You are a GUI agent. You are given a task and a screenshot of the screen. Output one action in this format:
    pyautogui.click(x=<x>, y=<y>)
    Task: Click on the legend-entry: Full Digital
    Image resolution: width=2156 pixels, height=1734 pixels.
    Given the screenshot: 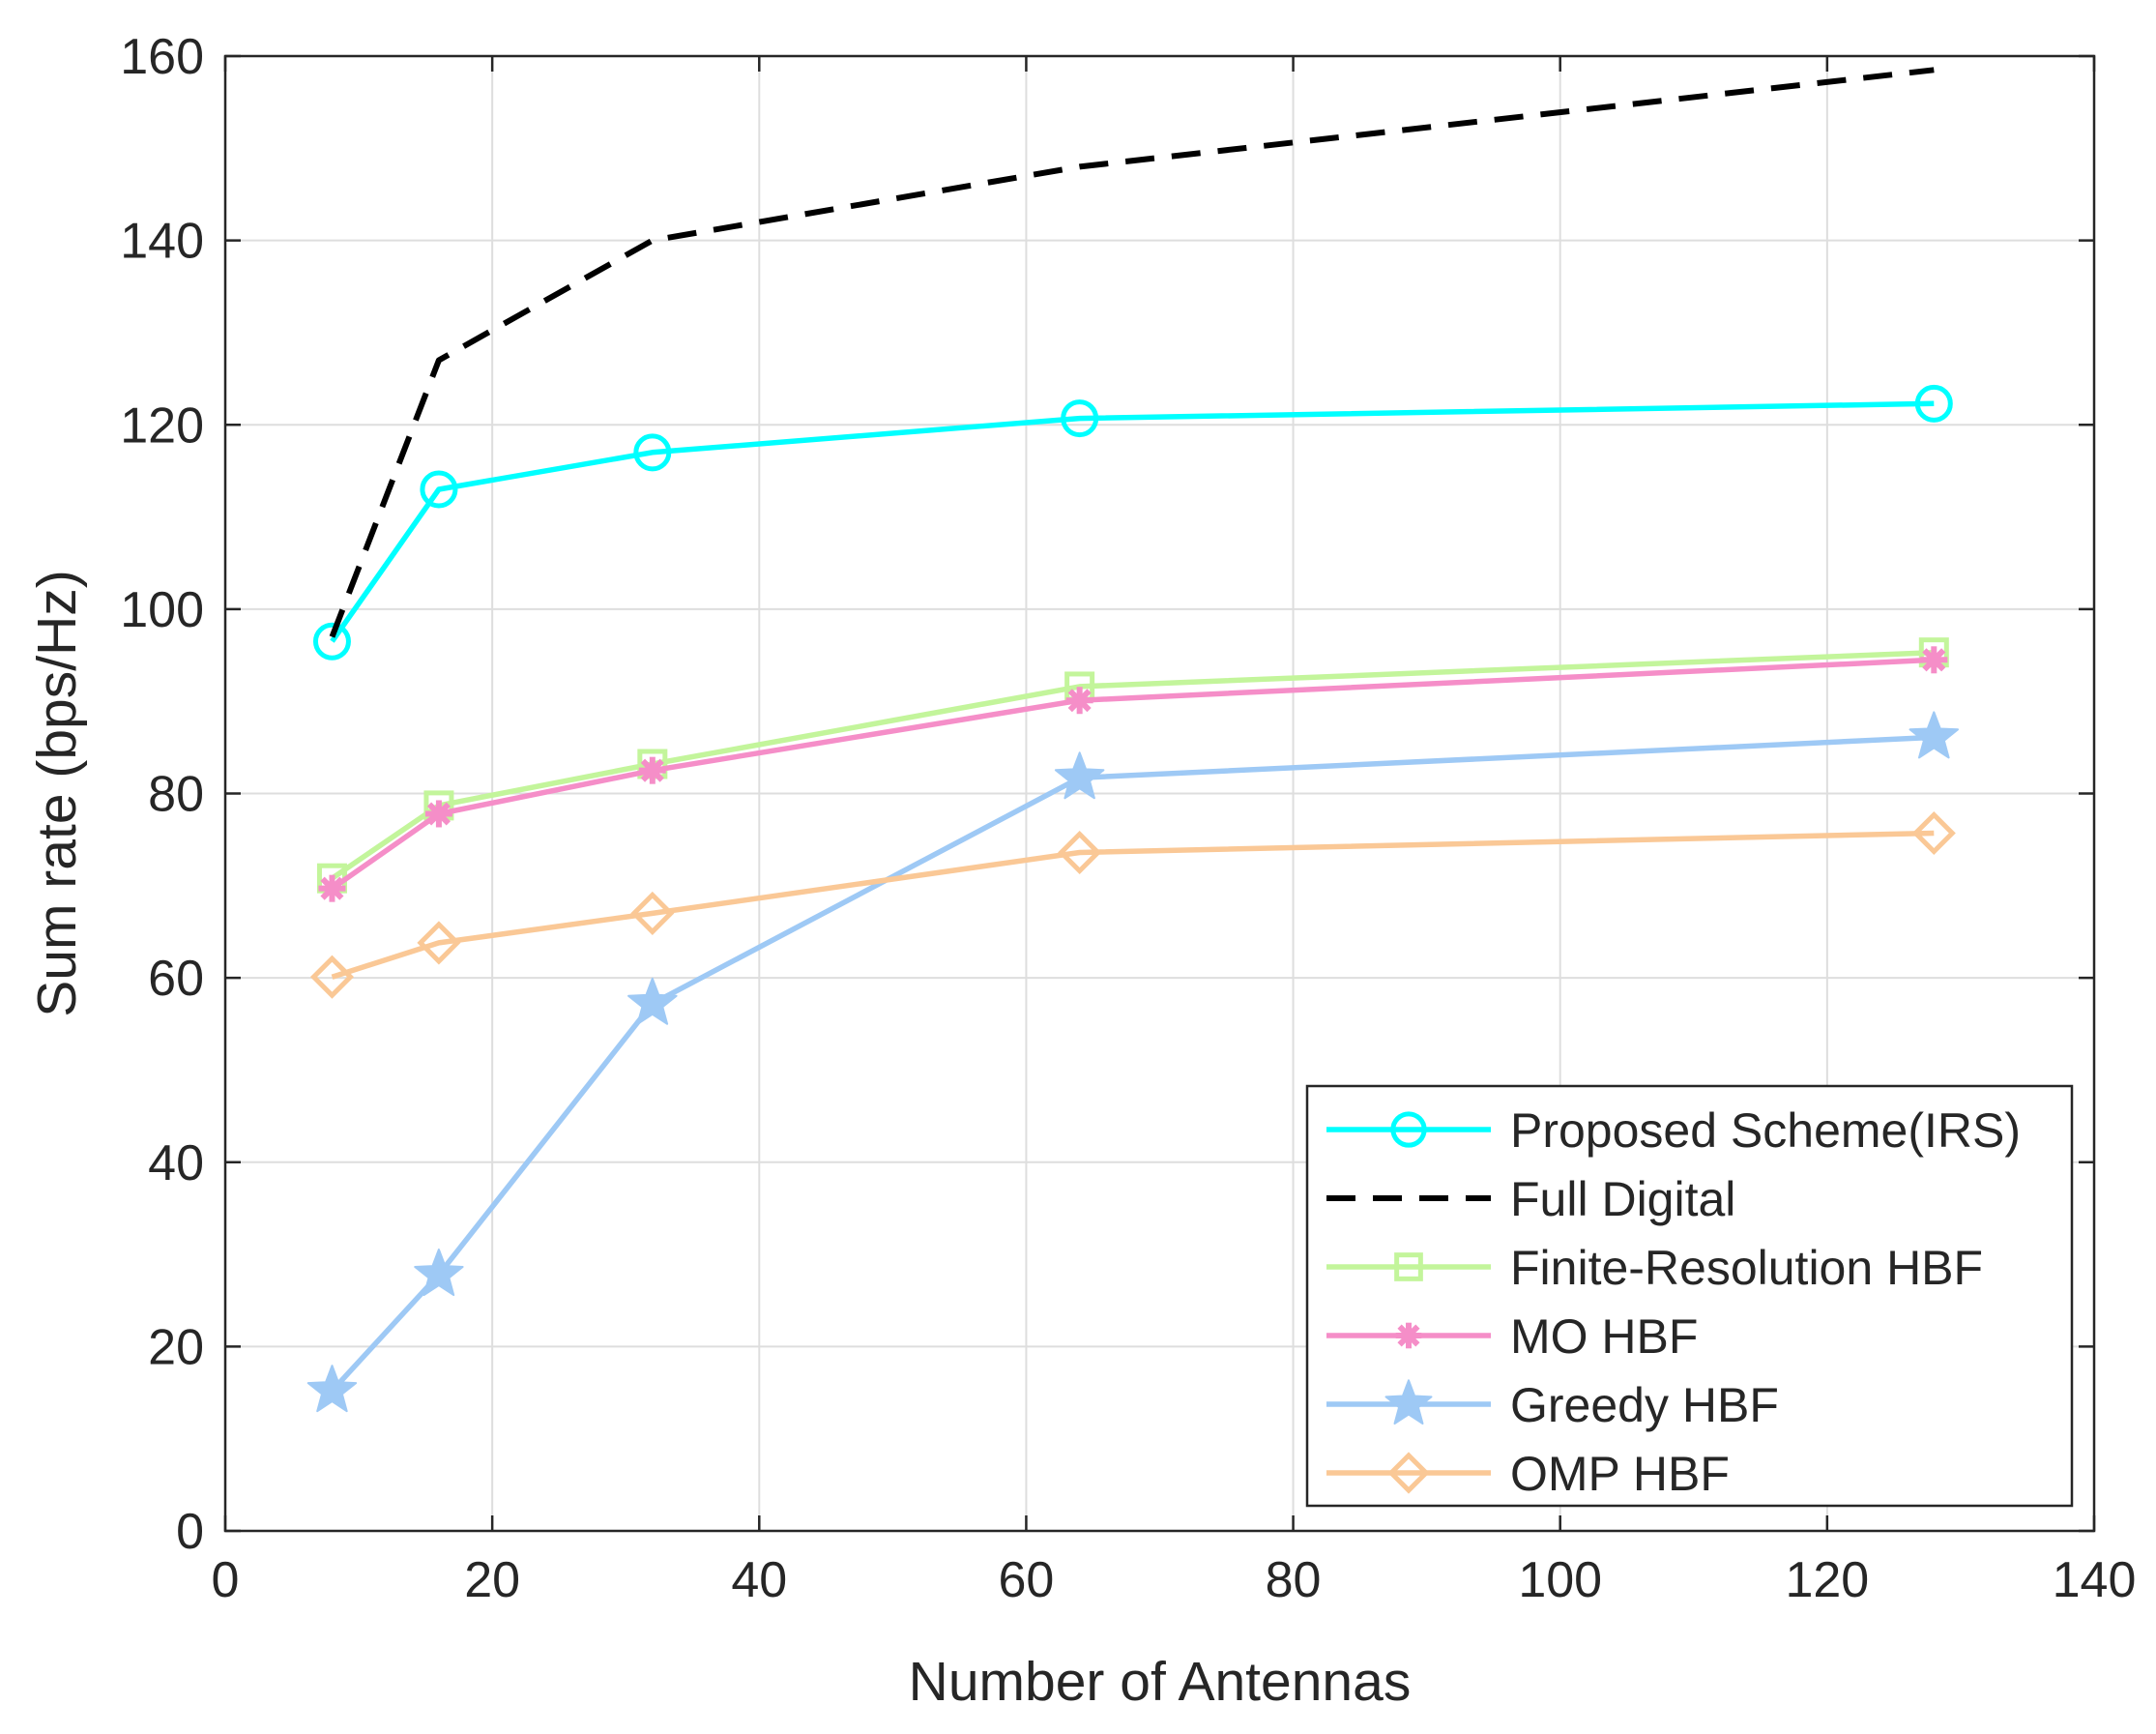 What is the action you would take?
    pyautogui.click(x=1530, y=1199)
    